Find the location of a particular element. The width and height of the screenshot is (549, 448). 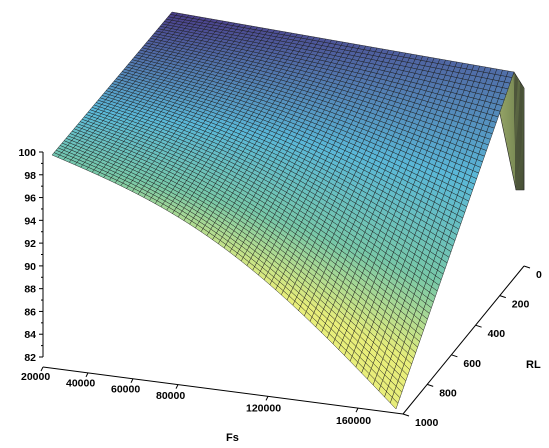

z-tick-label: 96 is located at coordinates (30, 199).